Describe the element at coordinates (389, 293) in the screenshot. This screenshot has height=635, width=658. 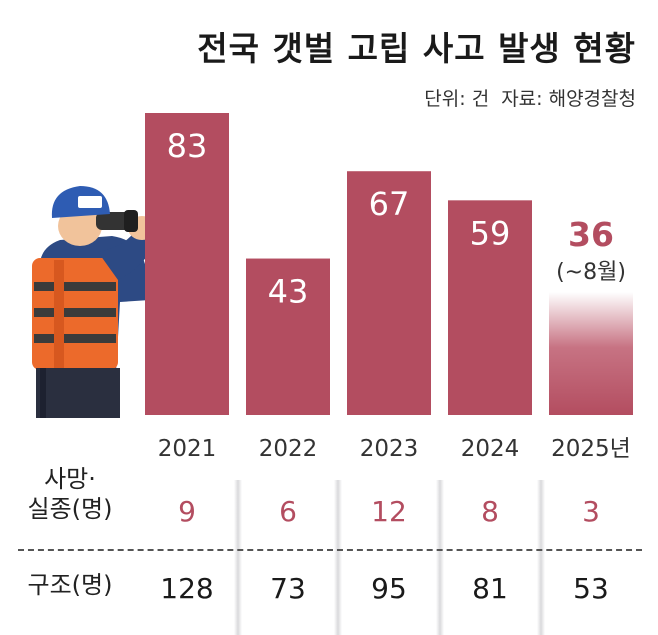
I see `bar-2023` at that location.